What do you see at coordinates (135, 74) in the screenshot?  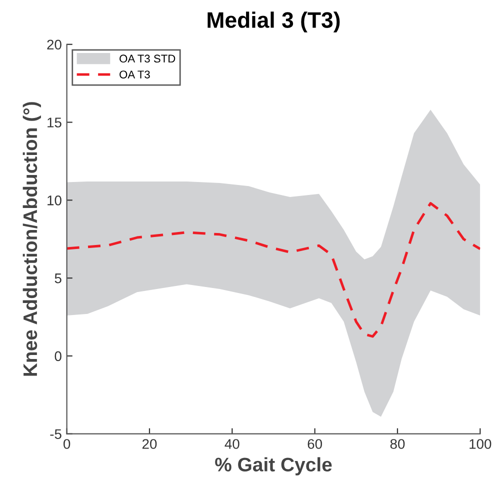 I see `legend-label: OA T3` at bounding box center [135, 74].